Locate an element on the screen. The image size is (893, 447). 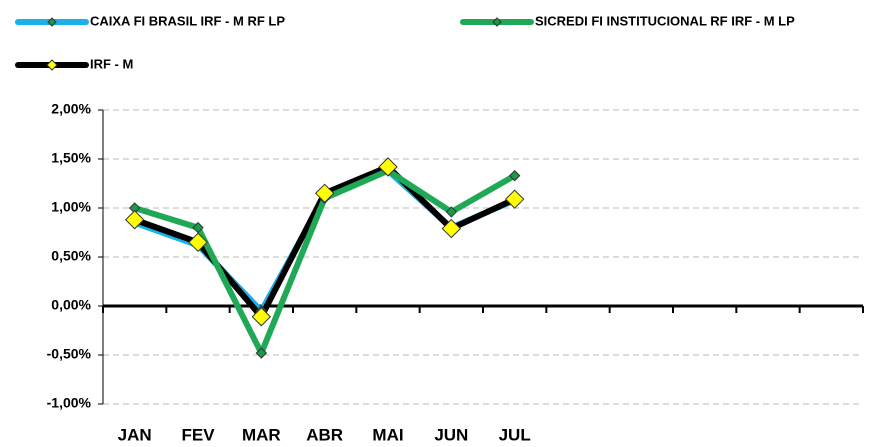
x-tick-label: JUN is located at coordinates (451, 434).